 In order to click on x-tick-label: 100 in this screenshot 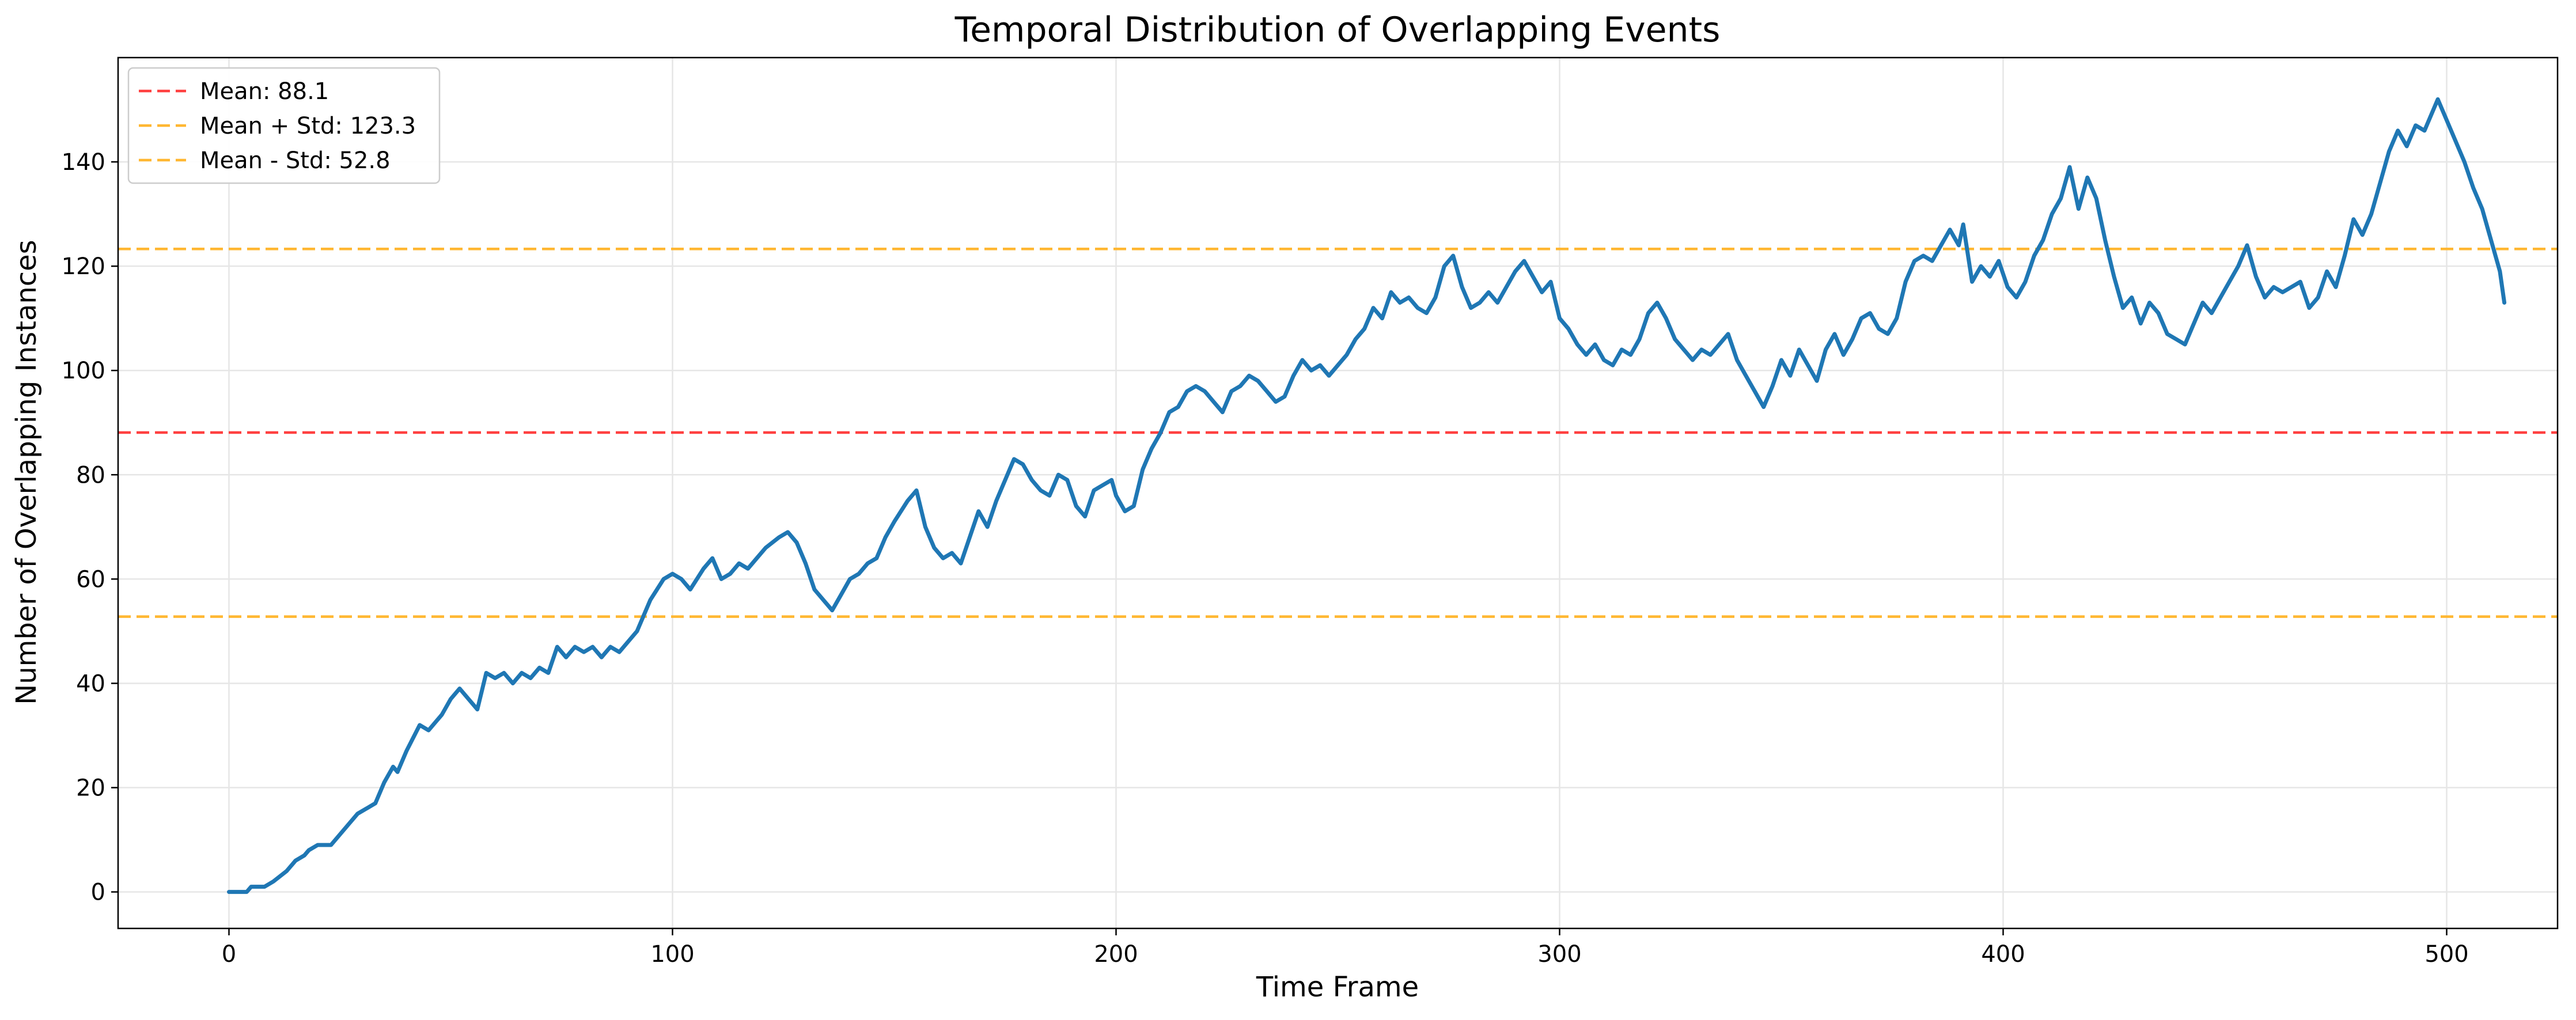, I will do `click(672, 955)`.